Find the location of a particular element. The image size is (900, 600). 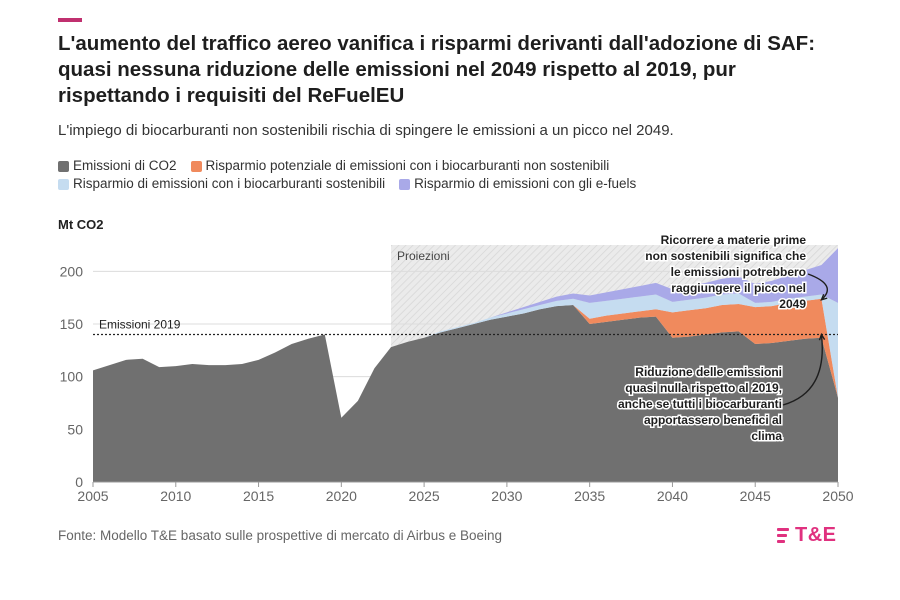

legend-item-efuels: Risparmio di emissioni con gli e-fuels is located at coordinates (517, 184).